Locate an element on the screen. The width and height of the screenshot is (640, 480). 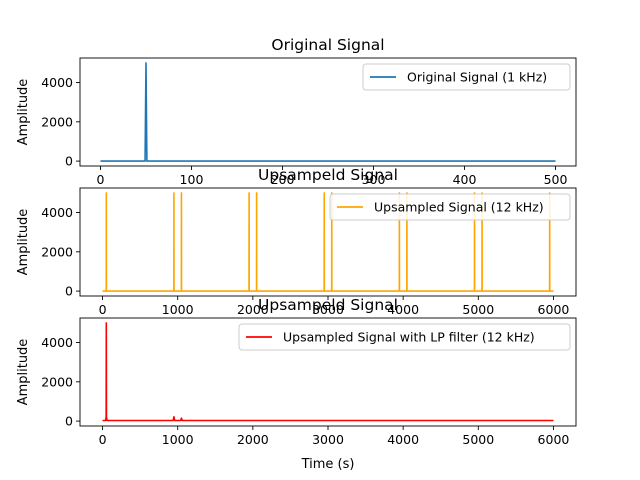
x-tick-label: 400 is located at coordinates (465, 179).